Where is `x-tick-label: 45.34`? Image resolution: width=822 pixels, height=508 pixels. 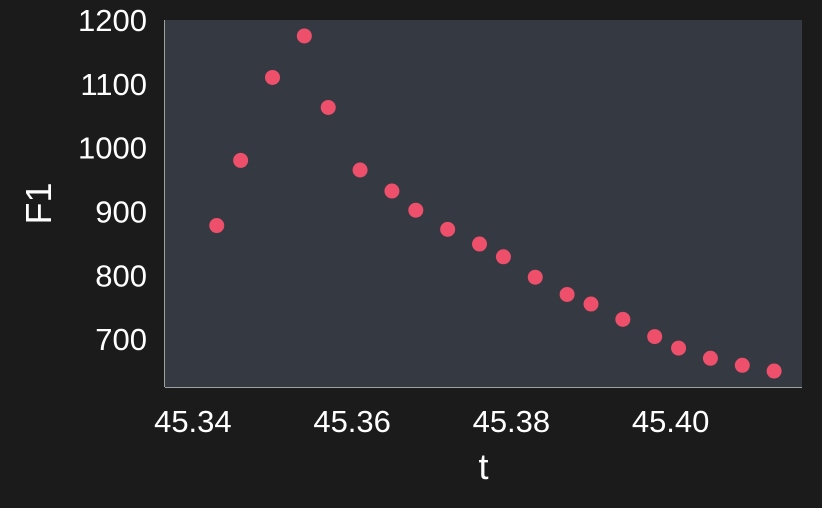
x-tick-label: 45.34 is located at coordinates (193, 421).